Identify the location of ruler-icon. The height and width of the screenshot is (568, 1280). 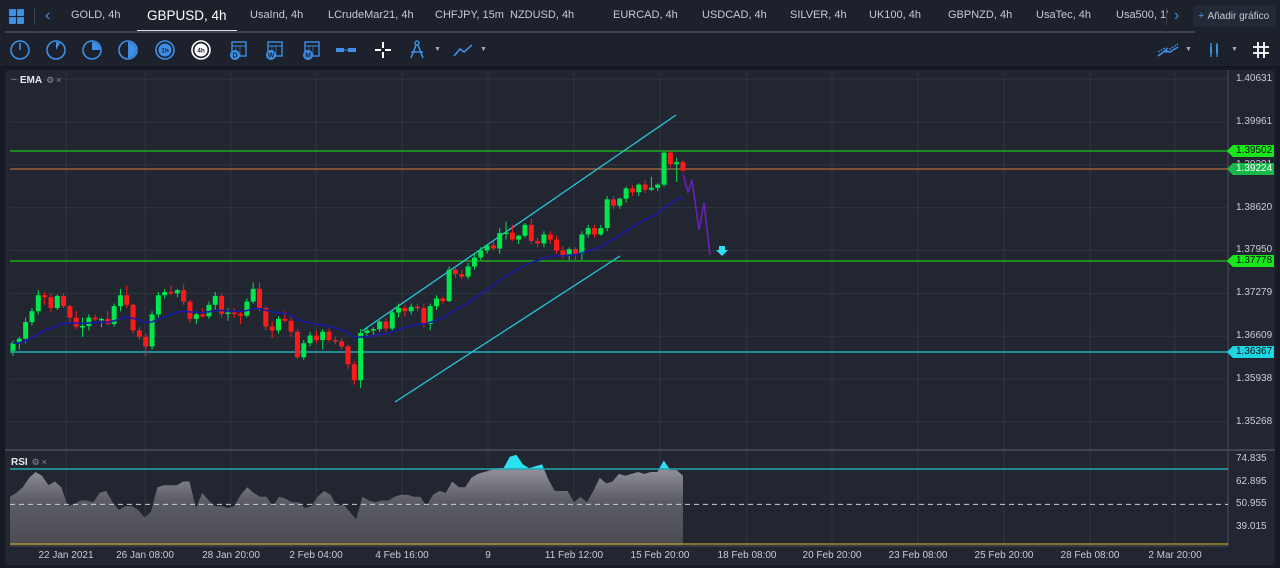
(346, 50).